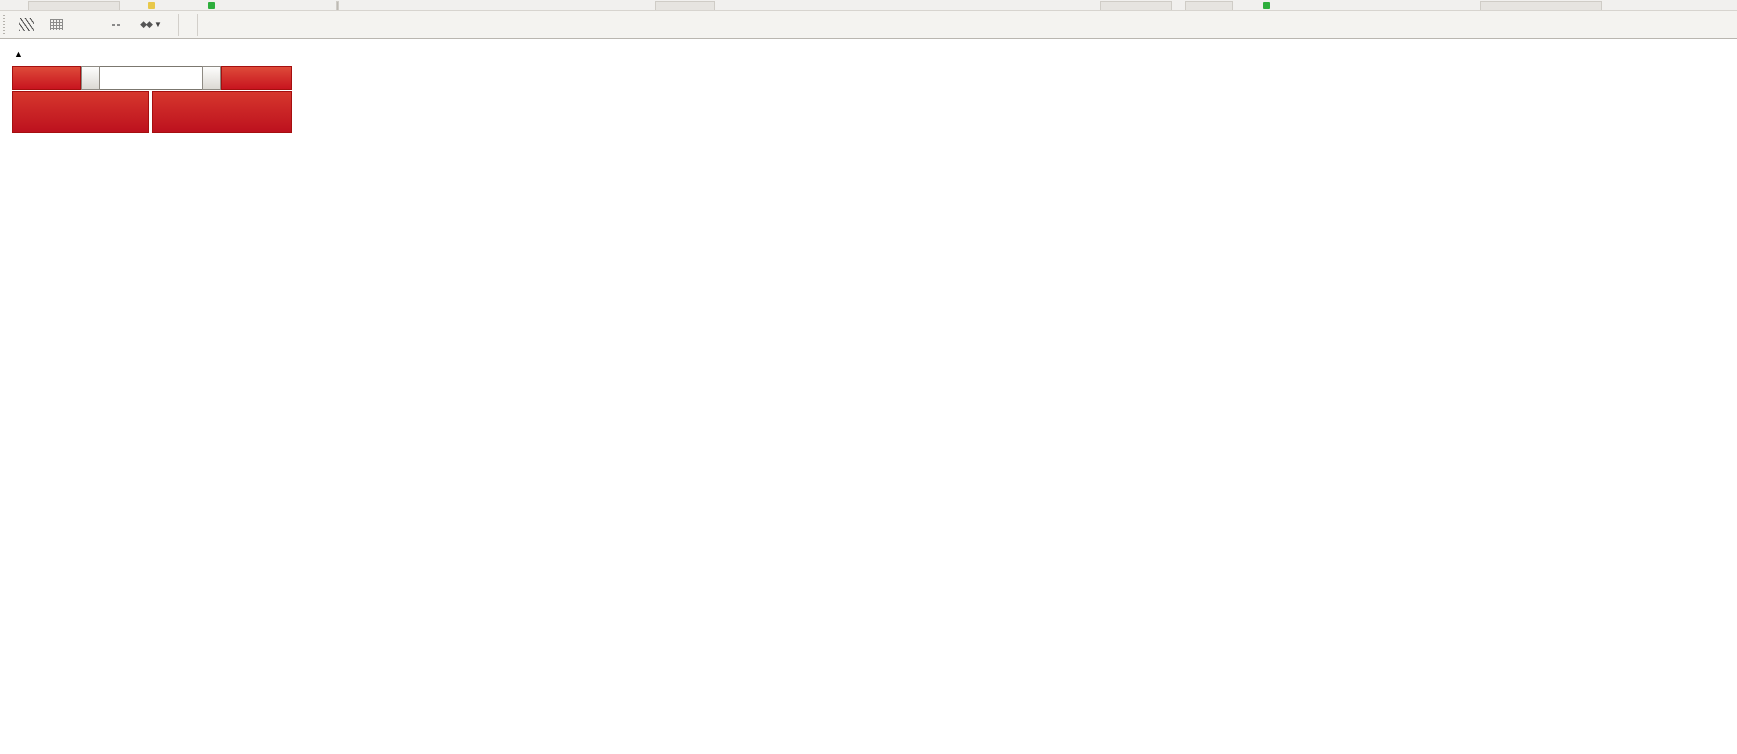  I want to click on collapse-triangle-icon: ▲, so click(18, 54).